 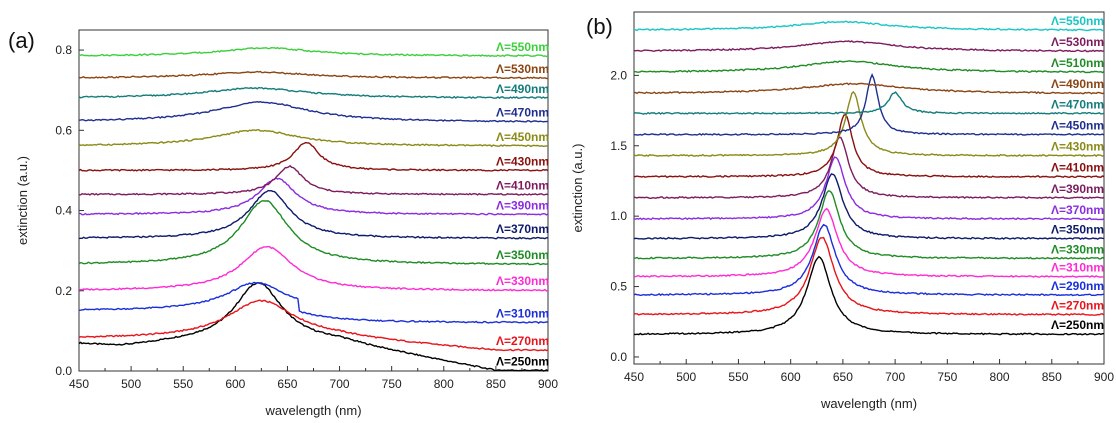 What do you see at coordinates (618, 287) in the screenshot?
I see `y-tick-label: 0.5` at bounding box center [618, 287].